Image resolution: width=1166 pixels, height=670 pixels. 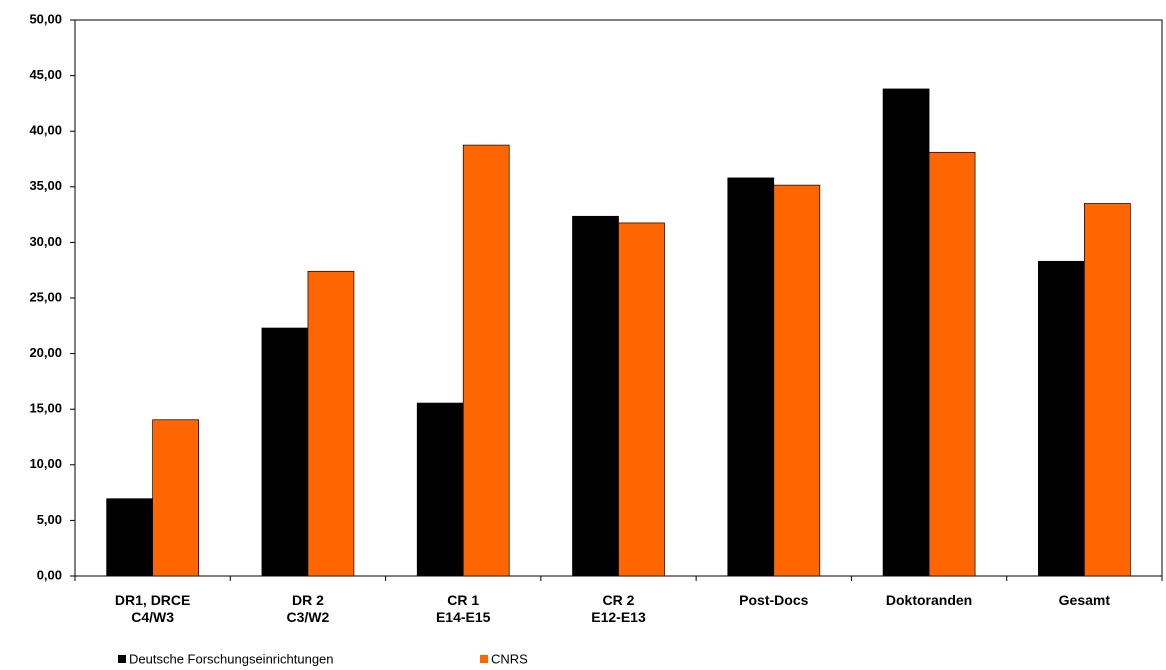 I want to click on y-tick-label: 20,00, so click(x=45, y=352).